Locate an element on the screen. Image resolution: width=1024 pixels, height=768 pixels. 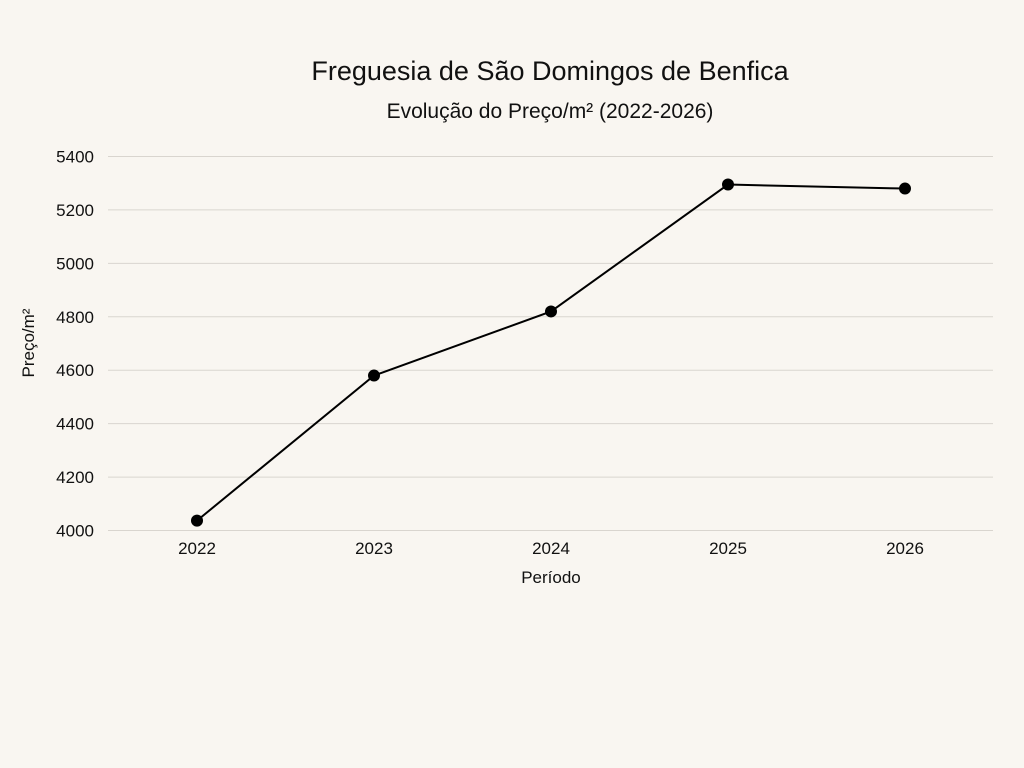
y-tick-label: 4400 is located at coordinates (75, 424).